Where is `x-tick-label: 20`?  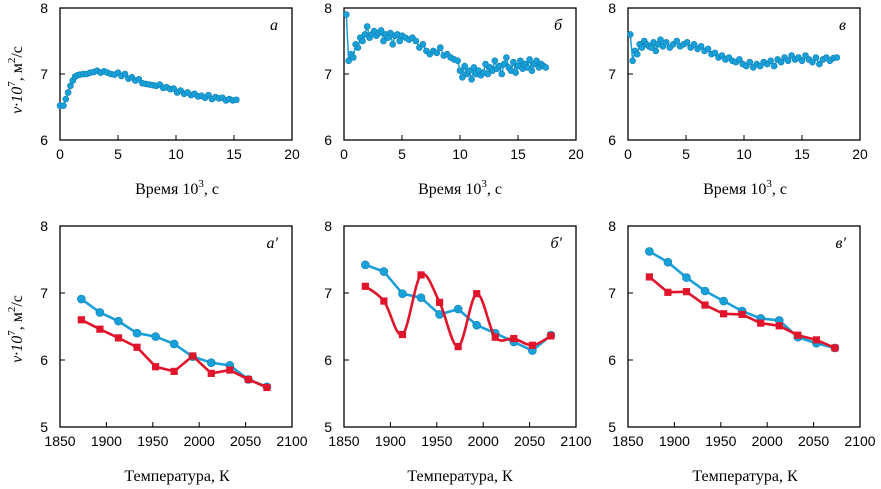 x-tick-label: 20 is located at coordinates (576, 154).